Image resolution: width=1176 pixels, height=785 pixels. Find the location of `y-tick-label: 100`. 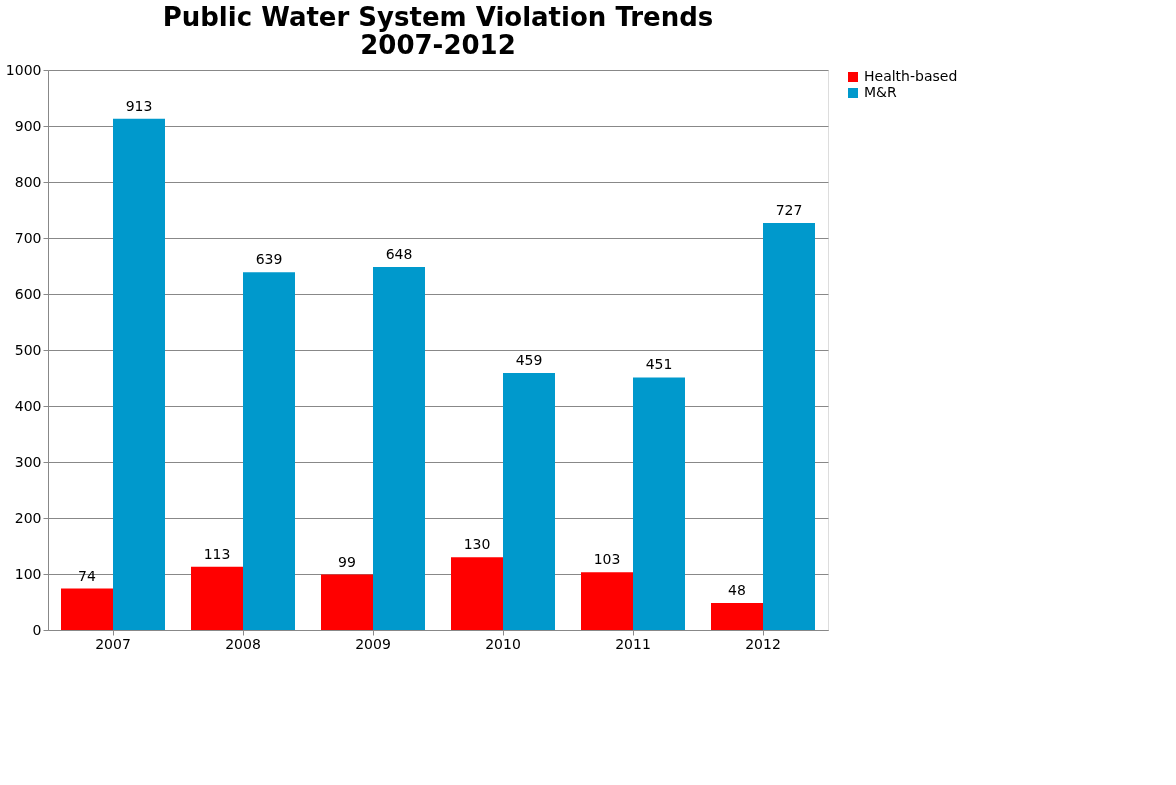

y-tick-label: 100 is located at coordinates (28, 573).